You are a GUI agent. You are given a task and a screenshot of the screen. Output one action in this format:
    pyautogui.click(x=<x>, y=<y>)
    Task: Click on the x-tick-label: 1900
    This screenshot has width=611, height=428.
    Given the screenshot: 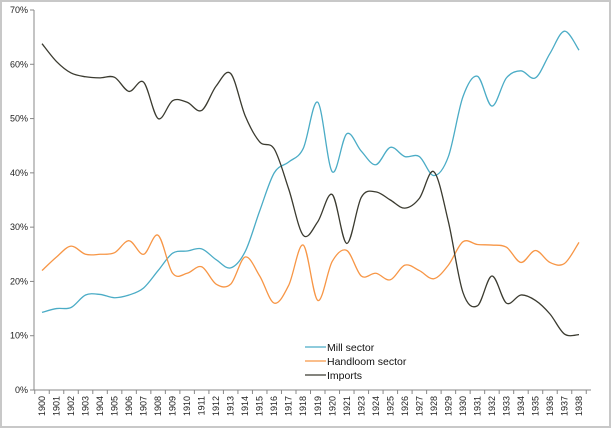 What is the action you would take?
    pyautogui.click(x=42, y=406)
    